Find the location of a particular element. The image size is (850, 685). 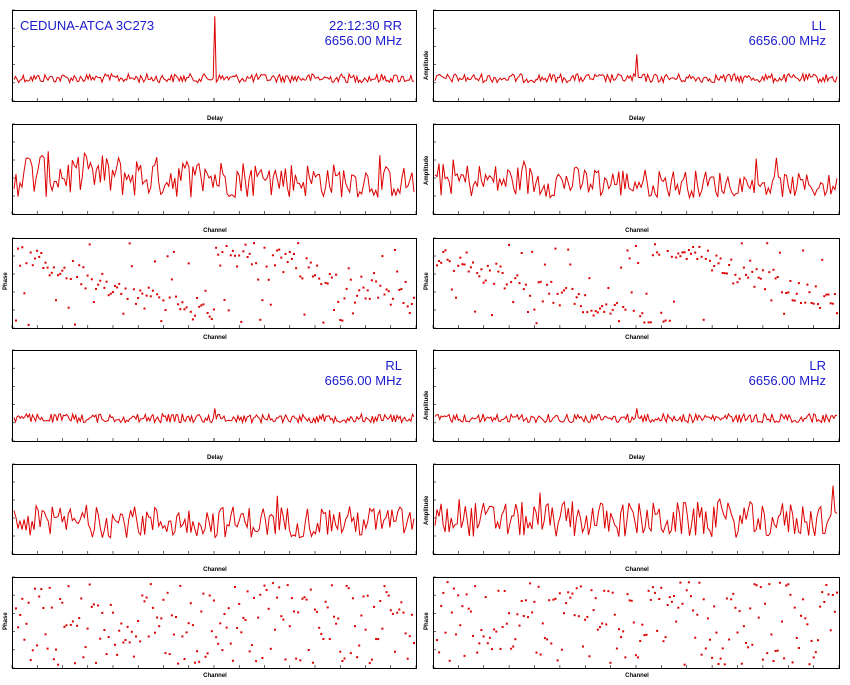

ll-delay-frame is located at coordinates (636, 56).